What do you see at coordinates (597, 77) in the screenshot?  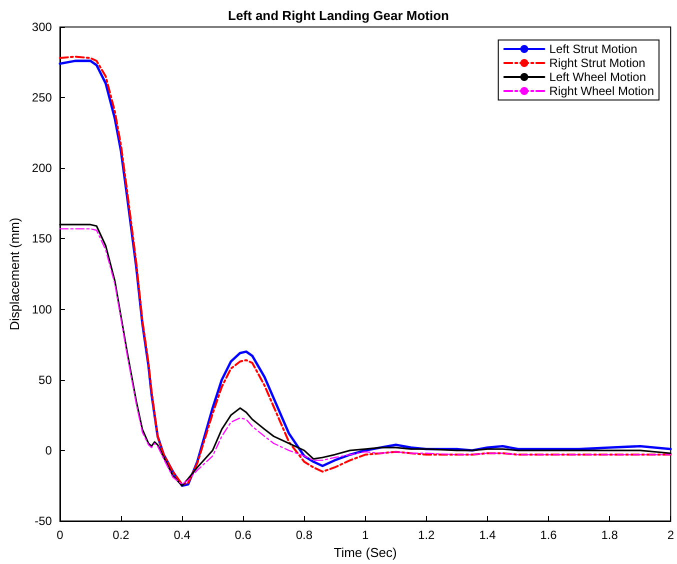 I see `legend-label: Left Wheel Motion` at bounding box center [597, 77].